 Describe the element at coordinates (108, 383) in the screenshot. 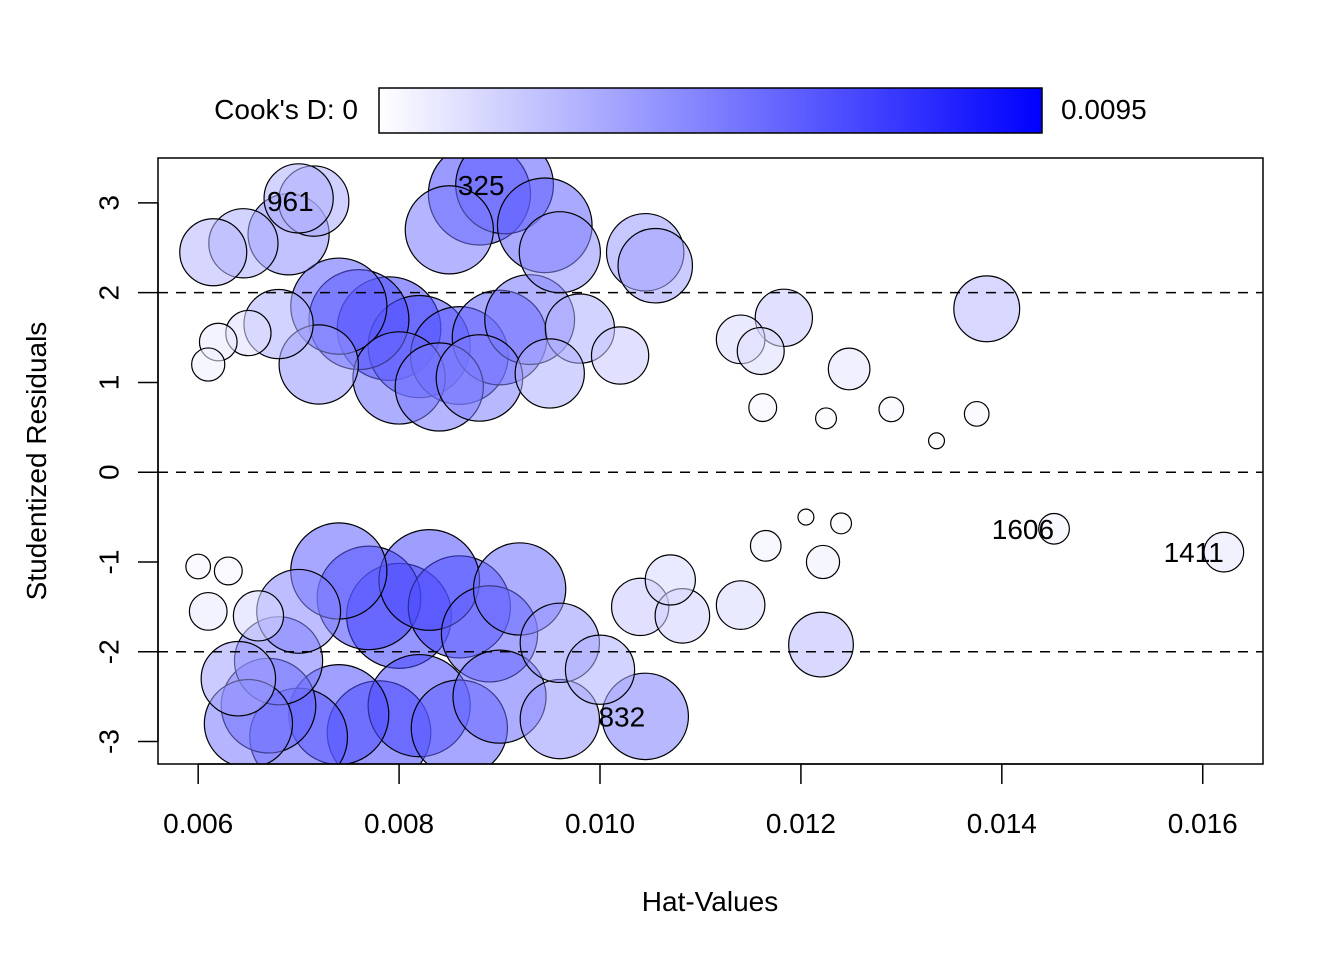

I see `y-tick-label: 1` at that location.